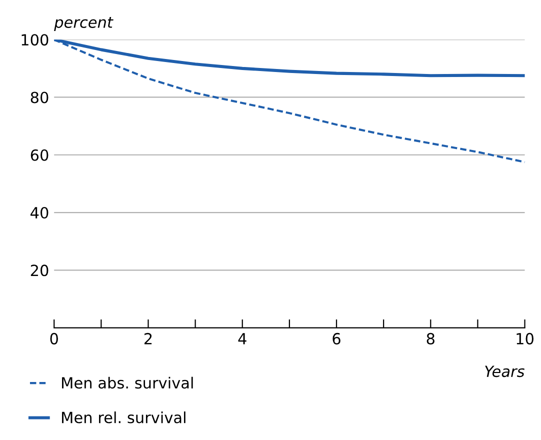 The width and height of the screenshot is (541, 440). I want to click on x-tick-label: 4, so click(242, 338).